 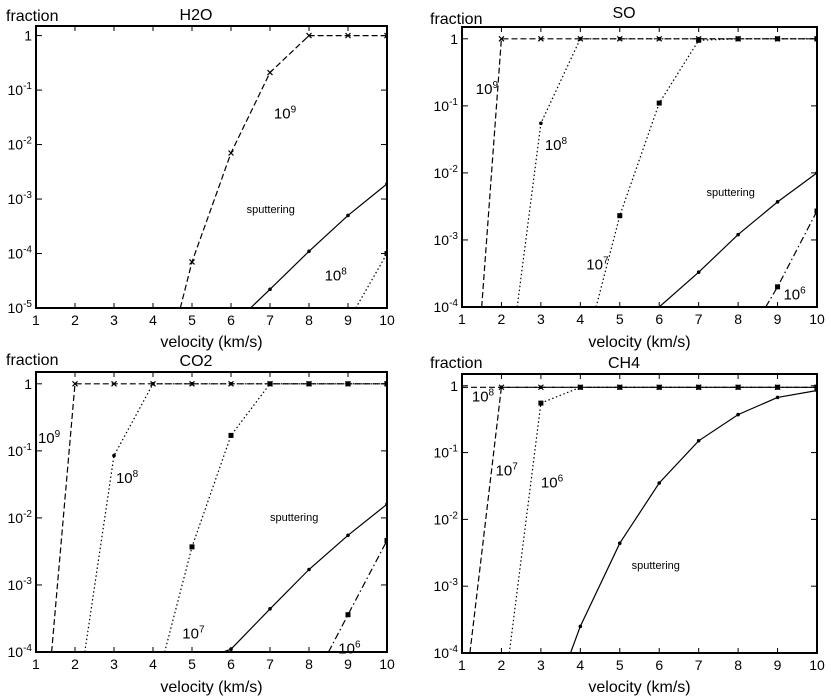 What do you see at coordinates (623, 13) in the screenshot?
I see `chart-title: SO` at bounding box center [623, 13].